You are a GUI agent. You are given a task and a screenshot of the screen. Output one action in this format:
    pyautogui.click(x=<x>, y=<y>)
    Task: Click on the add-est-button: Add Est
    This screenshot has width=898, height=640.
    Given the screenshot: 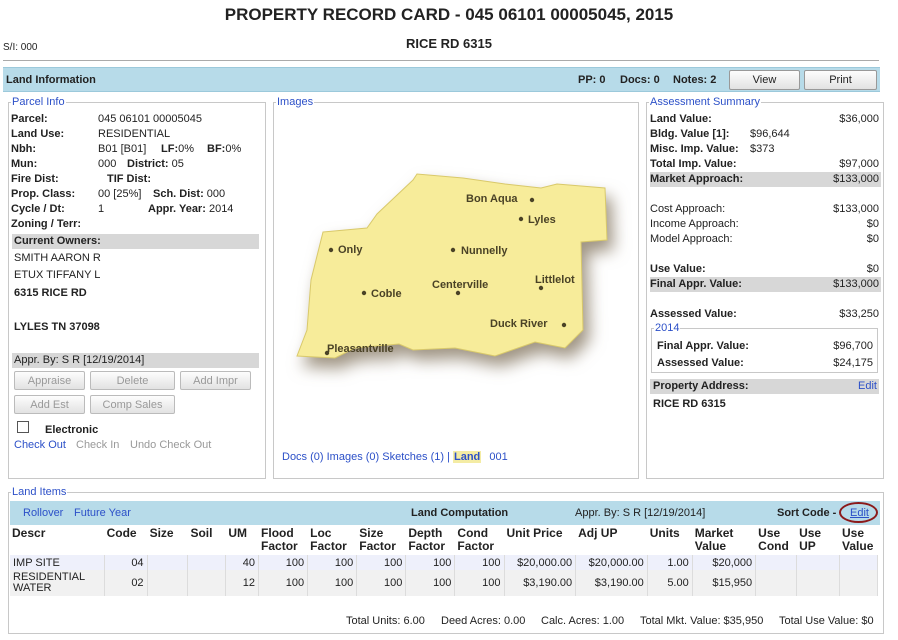 What is the action you would take?
    pyautogui.click(x=49, y=404)
    